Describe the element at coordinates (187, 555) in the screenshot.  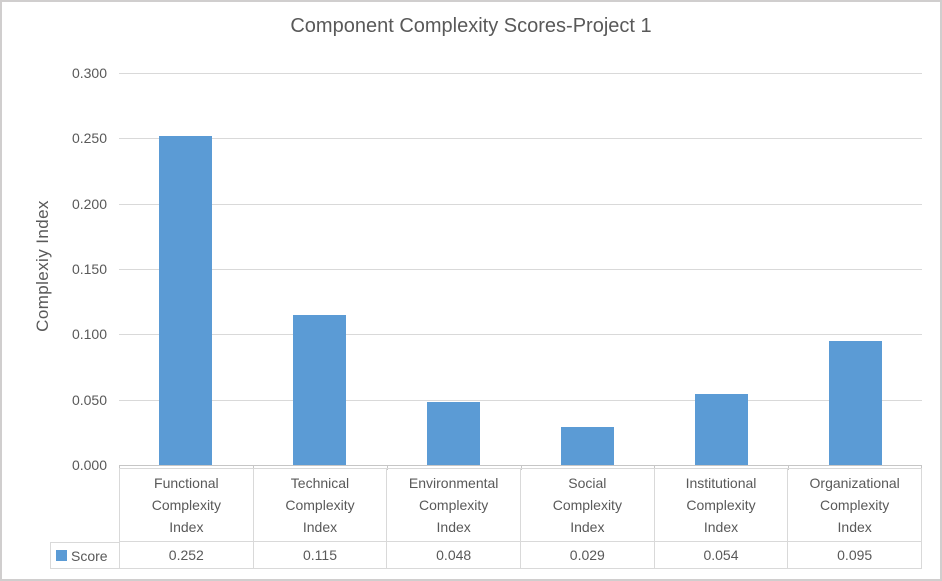
I see `score-value-functional-complexity-index: 0.252` at that location.